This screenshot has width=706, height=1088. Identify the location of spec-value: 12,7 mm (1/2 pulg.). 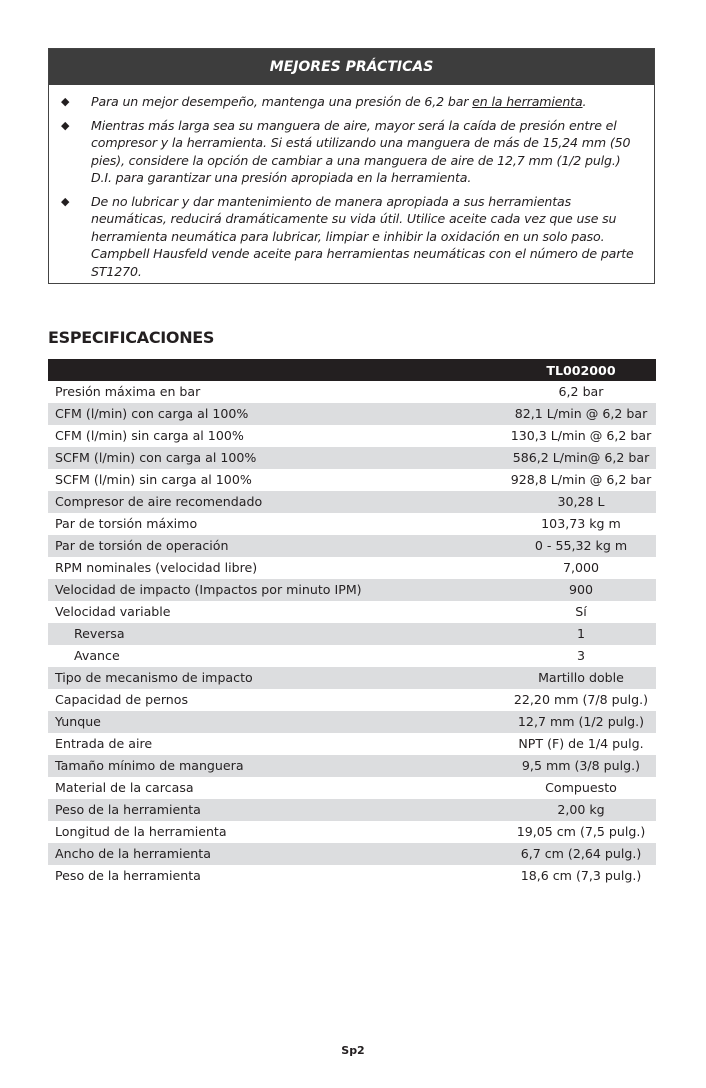
(581, 722).